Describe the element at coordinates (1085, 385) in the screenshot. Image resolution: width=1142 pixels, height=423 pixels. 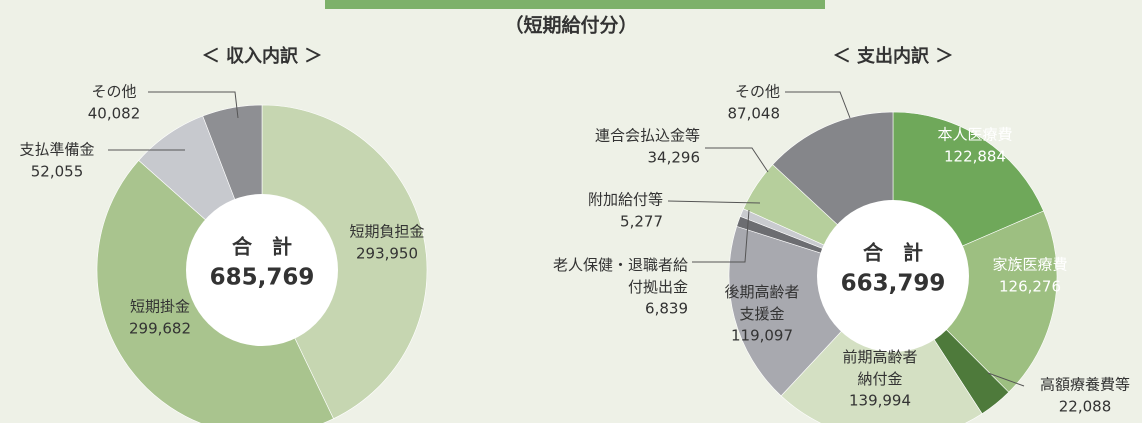
I see `slice-label: 高額療養費等` at that location.